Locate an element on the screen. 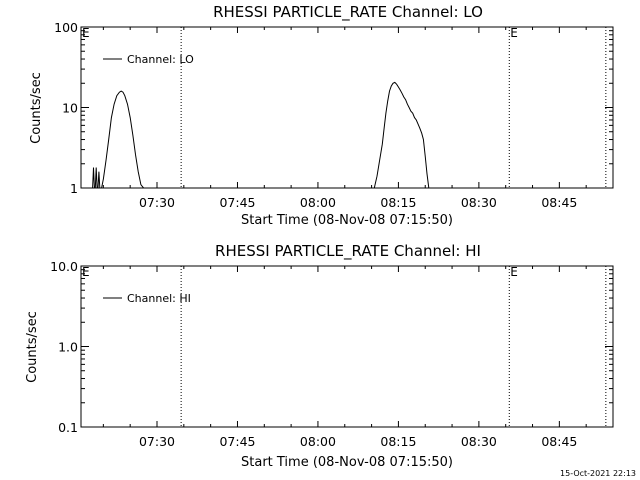  y-tick-label: 100 is located at coordinates (66, 27).